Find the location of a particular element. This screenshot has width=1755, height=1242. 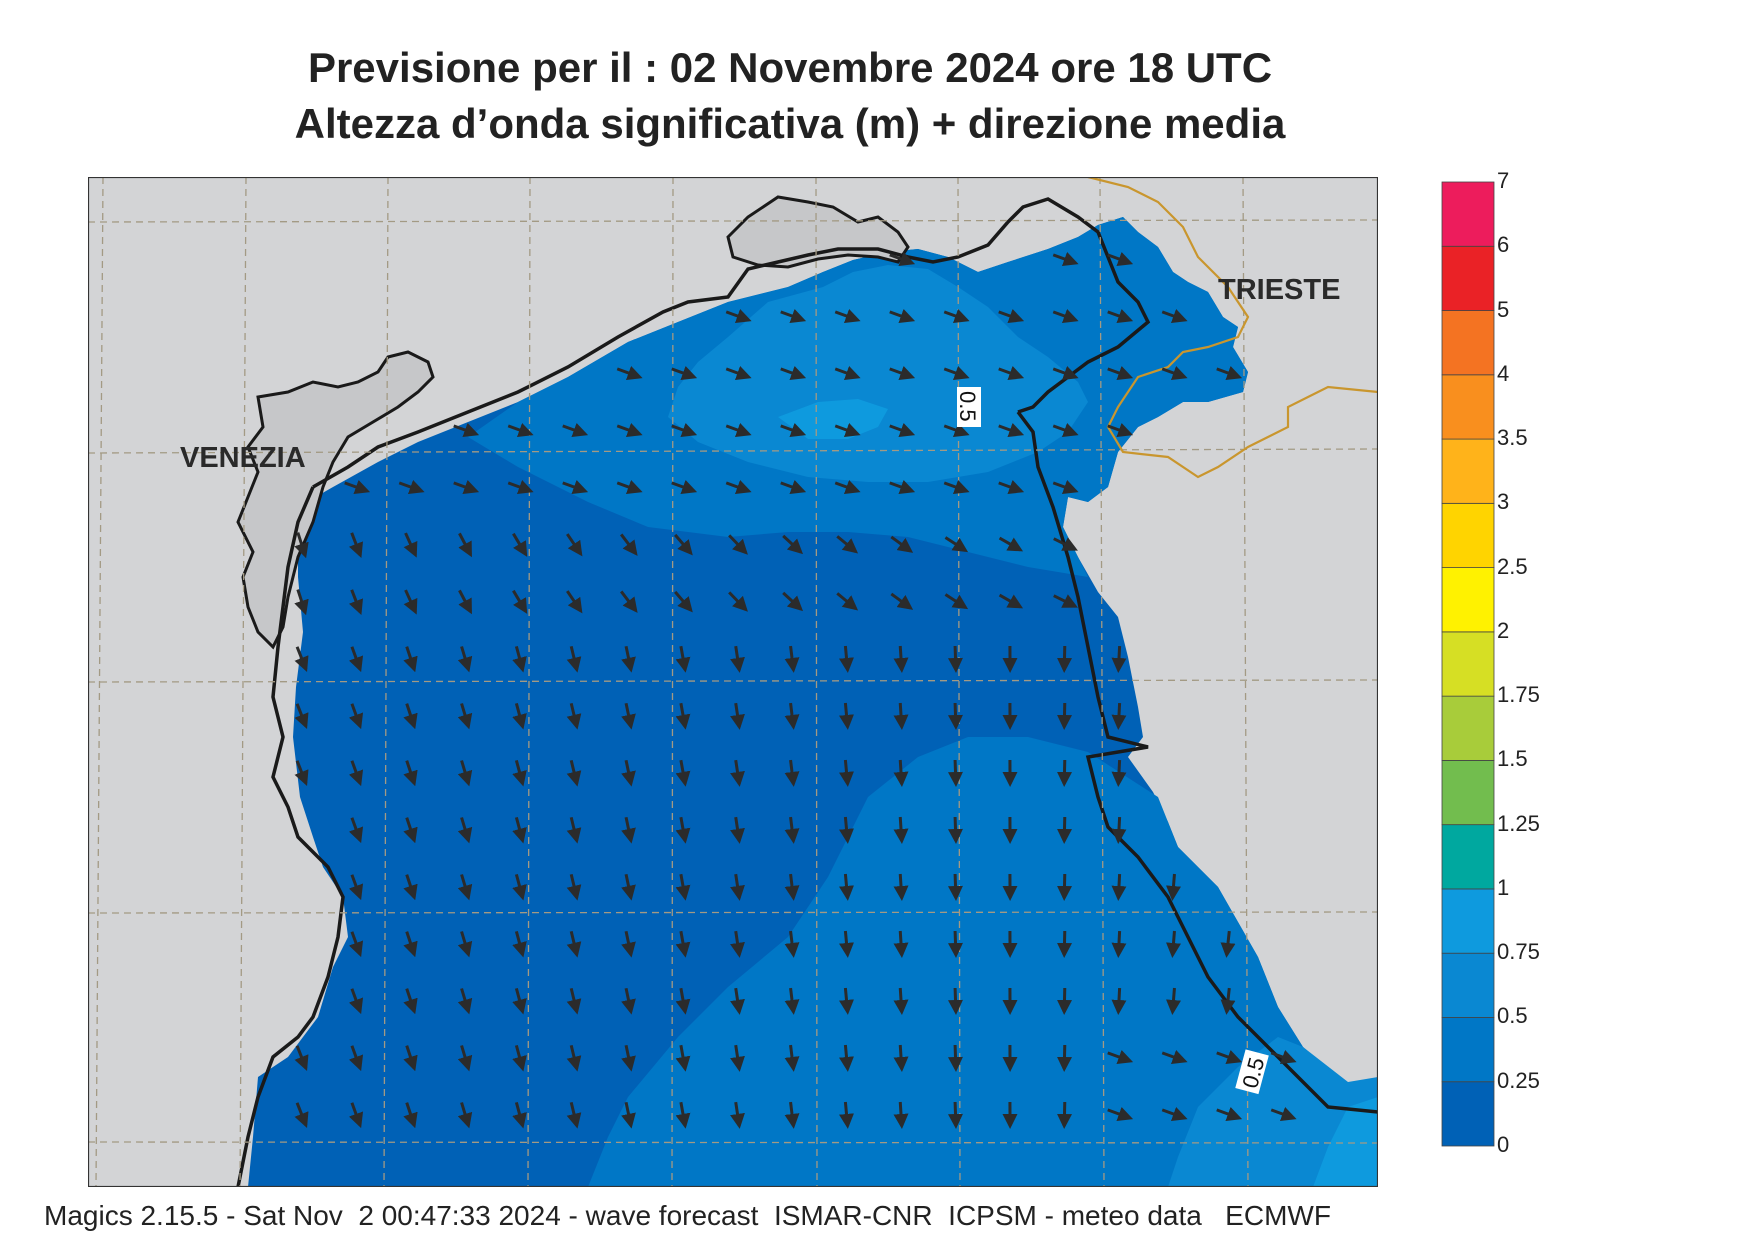

legend-tick-label: 0 is located at coordinates (1503, 1144).